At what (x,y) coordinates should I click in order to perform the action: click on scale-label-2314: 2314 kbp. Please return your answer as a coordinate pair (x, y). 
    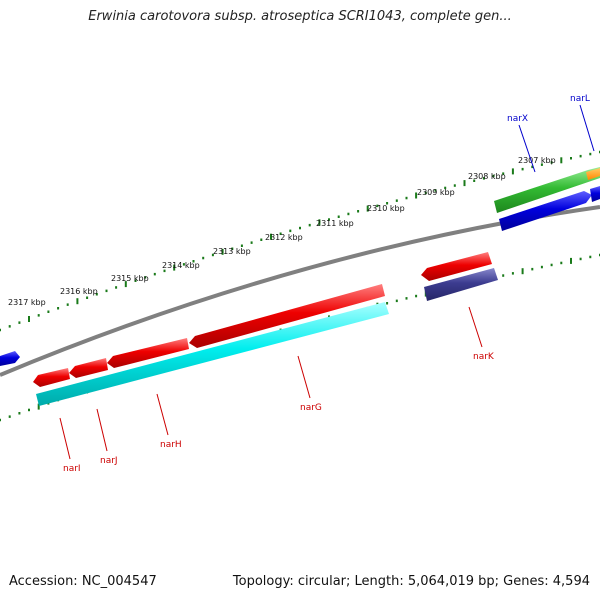
    Looking at the image, I should click on (181, 265).